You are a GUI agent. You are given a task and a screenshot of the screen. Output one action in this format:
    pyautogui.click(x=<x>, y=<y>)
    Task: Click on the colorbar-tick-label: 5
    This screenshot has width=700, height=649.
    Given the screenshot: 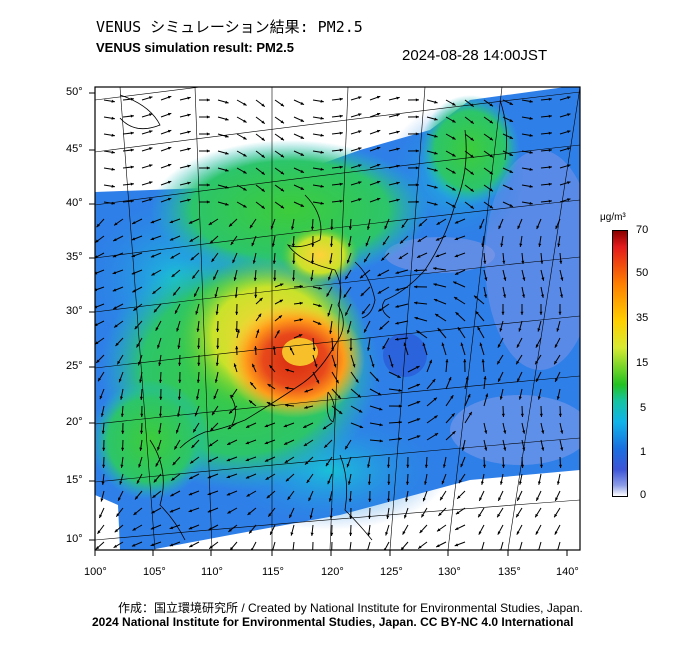 What is the action you would take?
    pyautogui.click(x=643, y=408)
    